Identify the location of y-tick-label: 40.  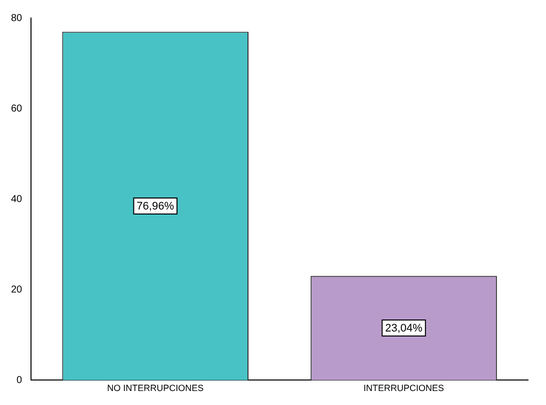
(17, 199).